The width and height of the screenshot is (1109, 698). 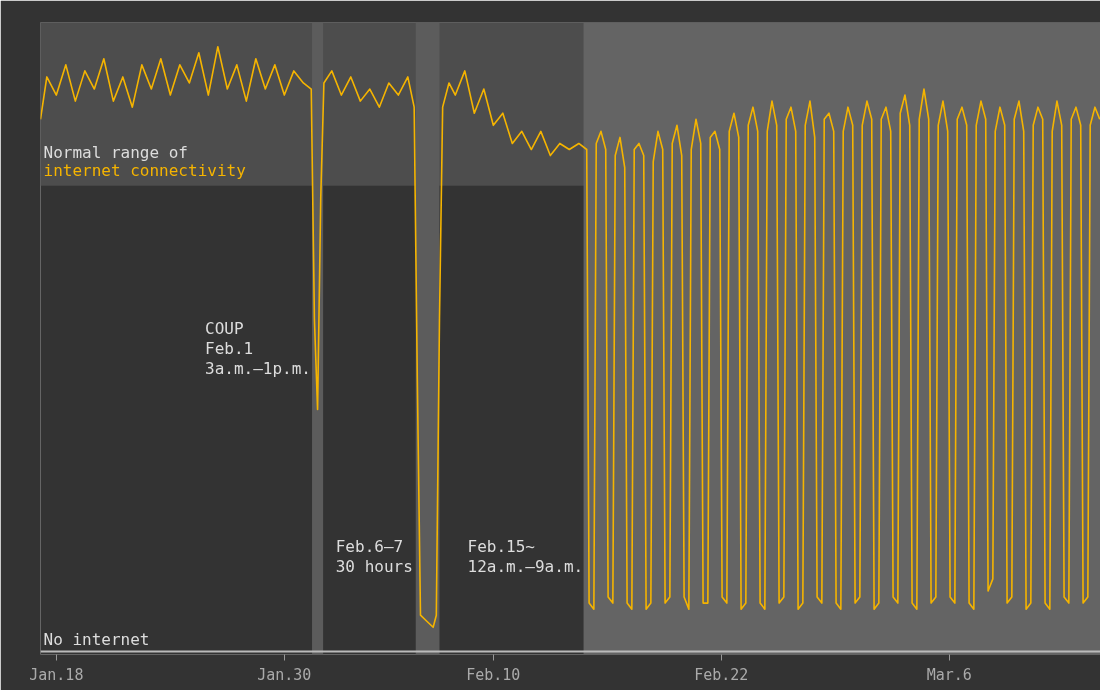 I want to click on x-tick-label: Mar.6, so click(x=949, y=674).